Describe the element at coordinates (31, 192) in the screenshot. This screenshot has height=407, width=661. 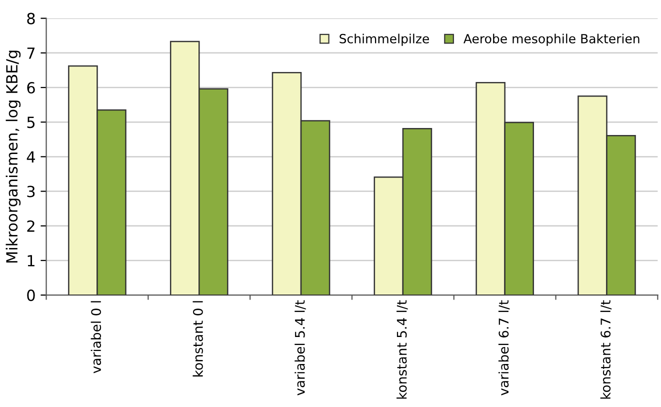
I see `y-tick-label: 3` at that location.